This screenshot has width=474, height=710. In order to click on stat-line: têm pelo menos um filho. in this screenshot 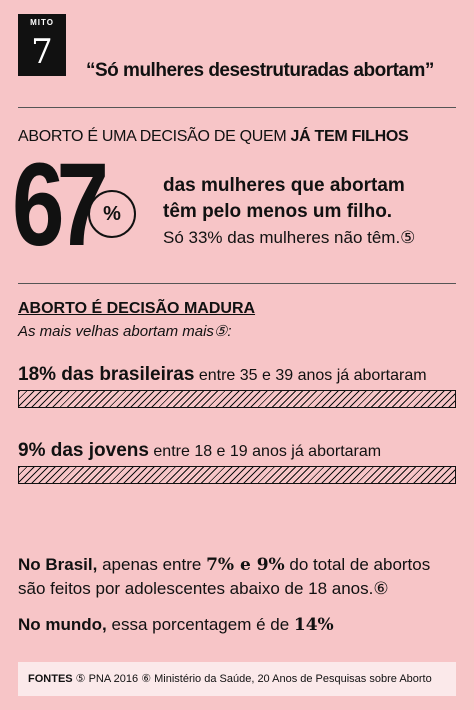, I will do `click(278, 211)`.